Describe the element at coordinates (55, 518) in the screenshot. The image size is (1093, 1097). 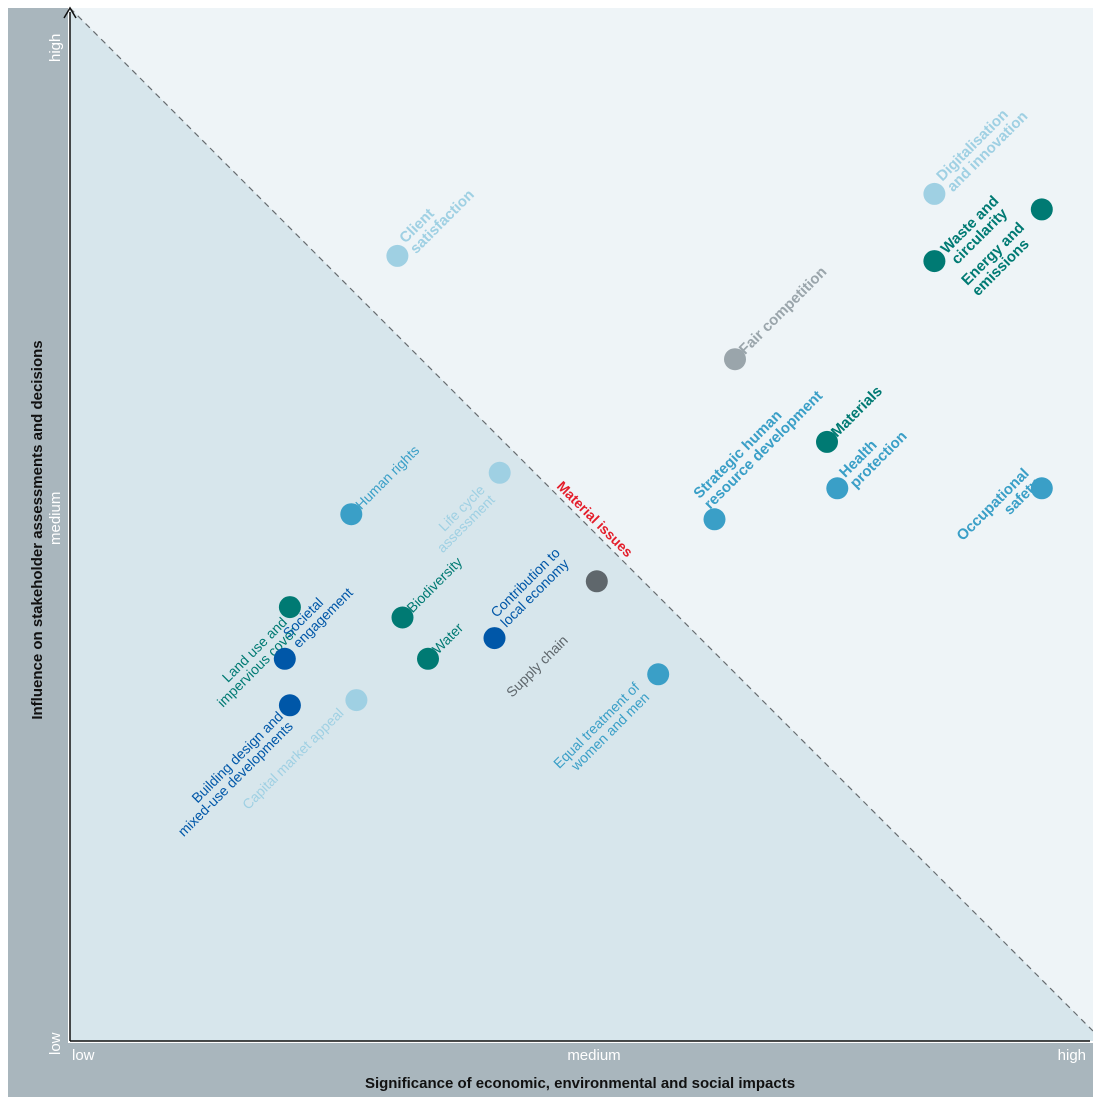
I see `y-tick-medium: medium` at that location.